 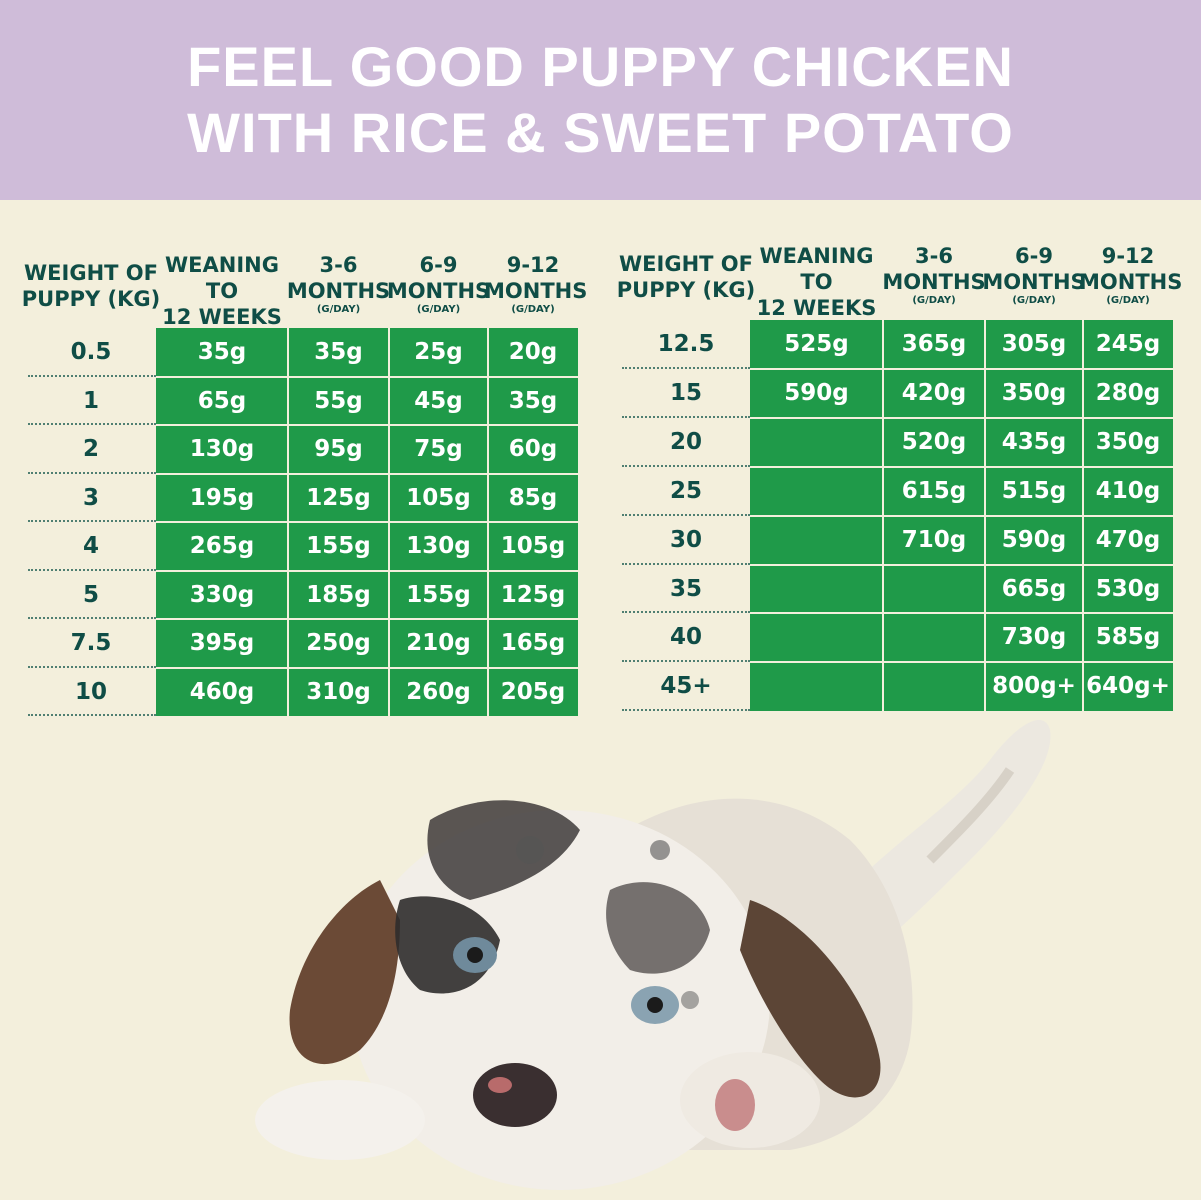 I want to click on weight-cell: 10, so click(x=90, y=691).